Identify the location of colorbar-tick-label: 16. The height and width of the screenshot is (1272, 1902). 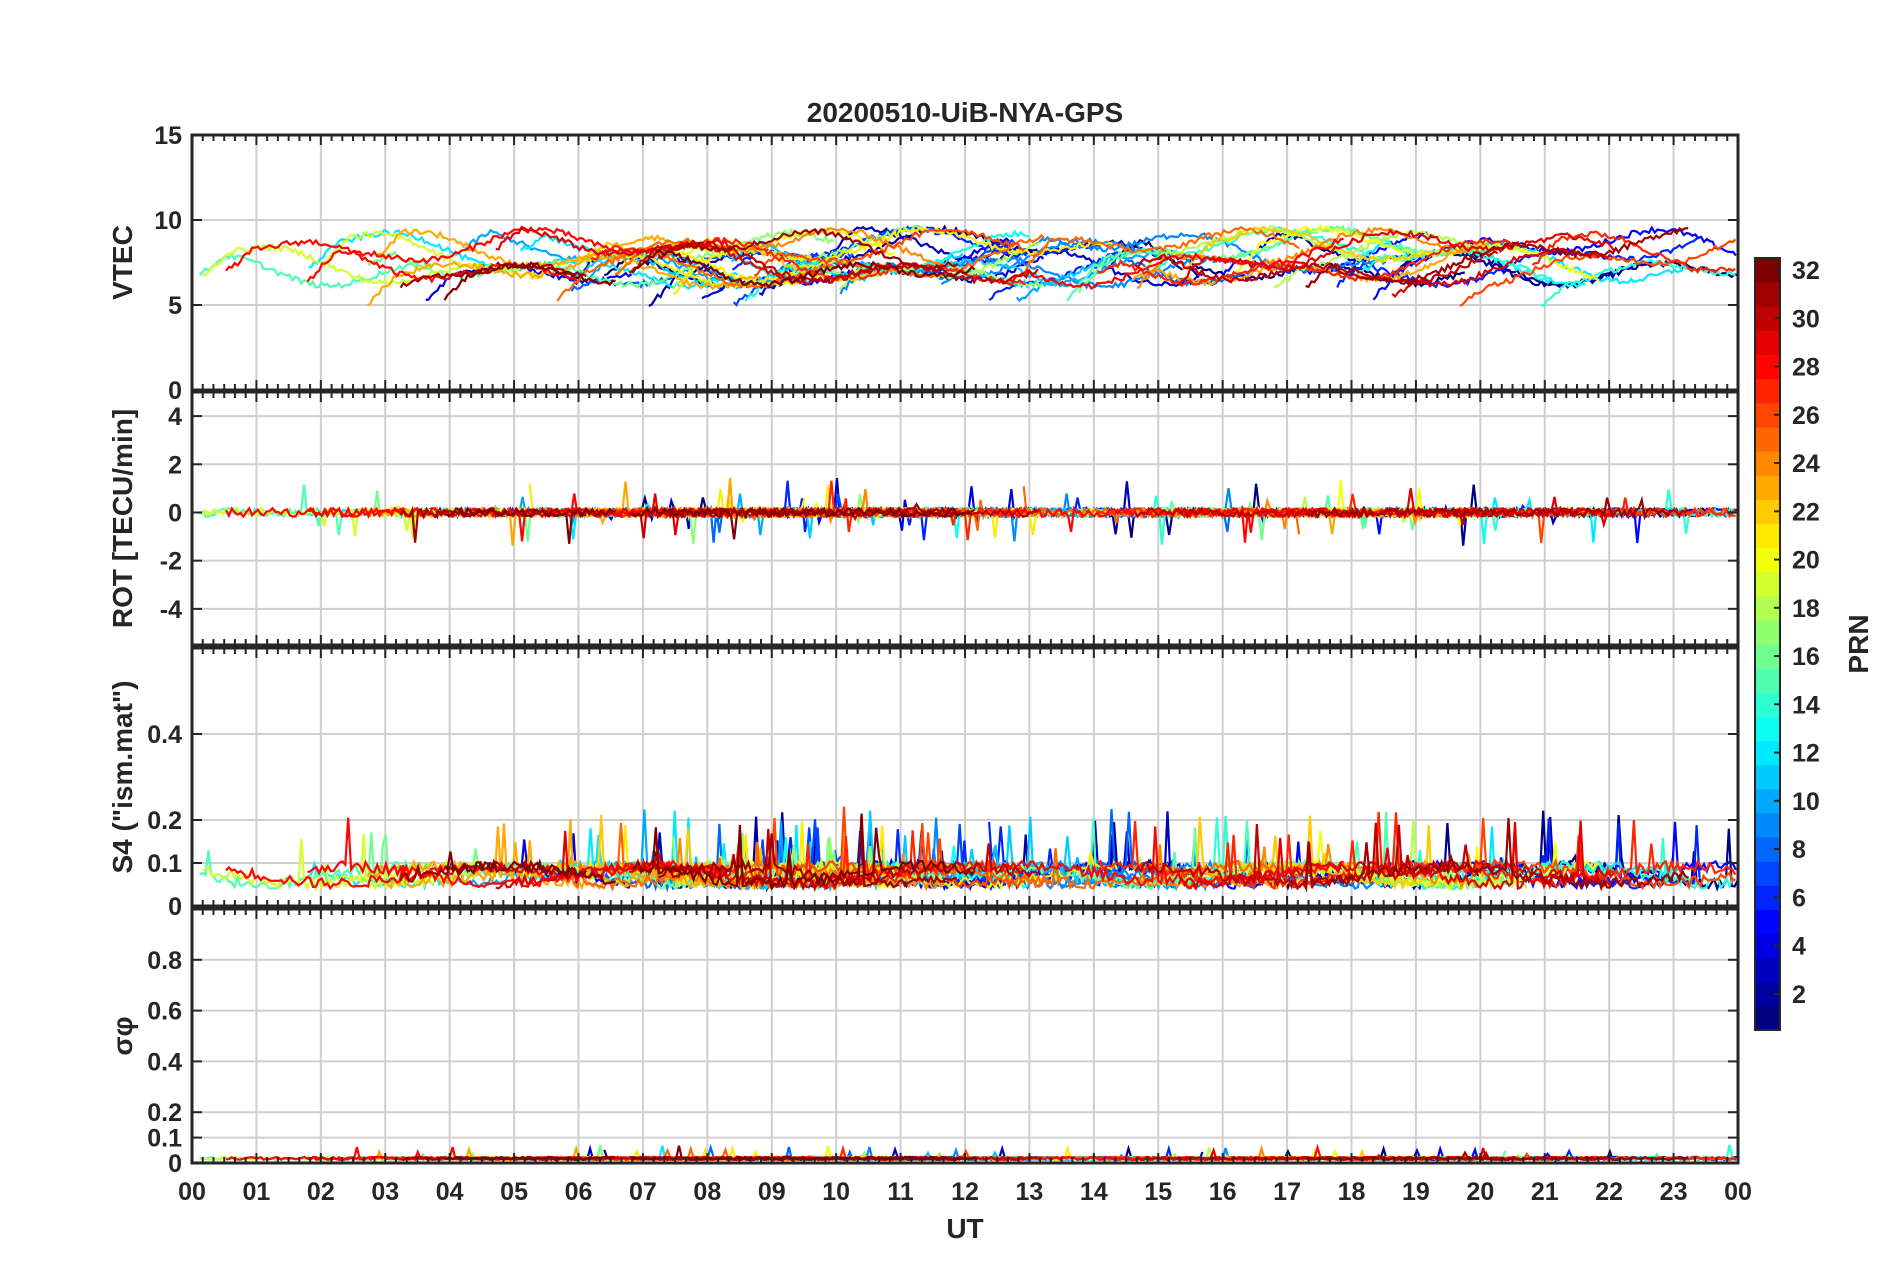
(1806, 657).